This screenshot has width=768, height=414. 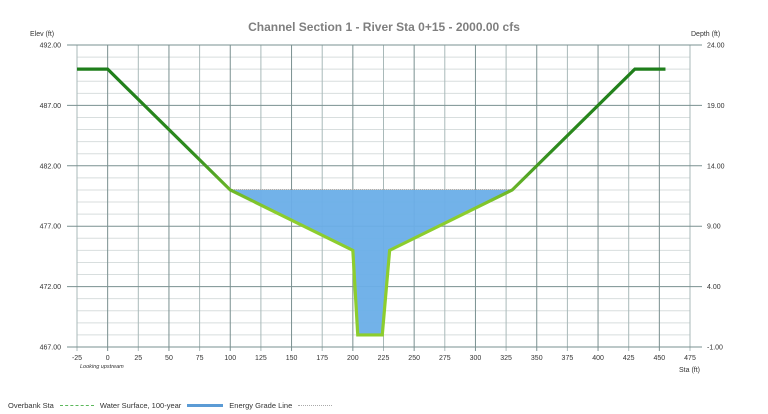 I want to click on y-left-axis-title: Elev (ft), so click(x=42, y=34).